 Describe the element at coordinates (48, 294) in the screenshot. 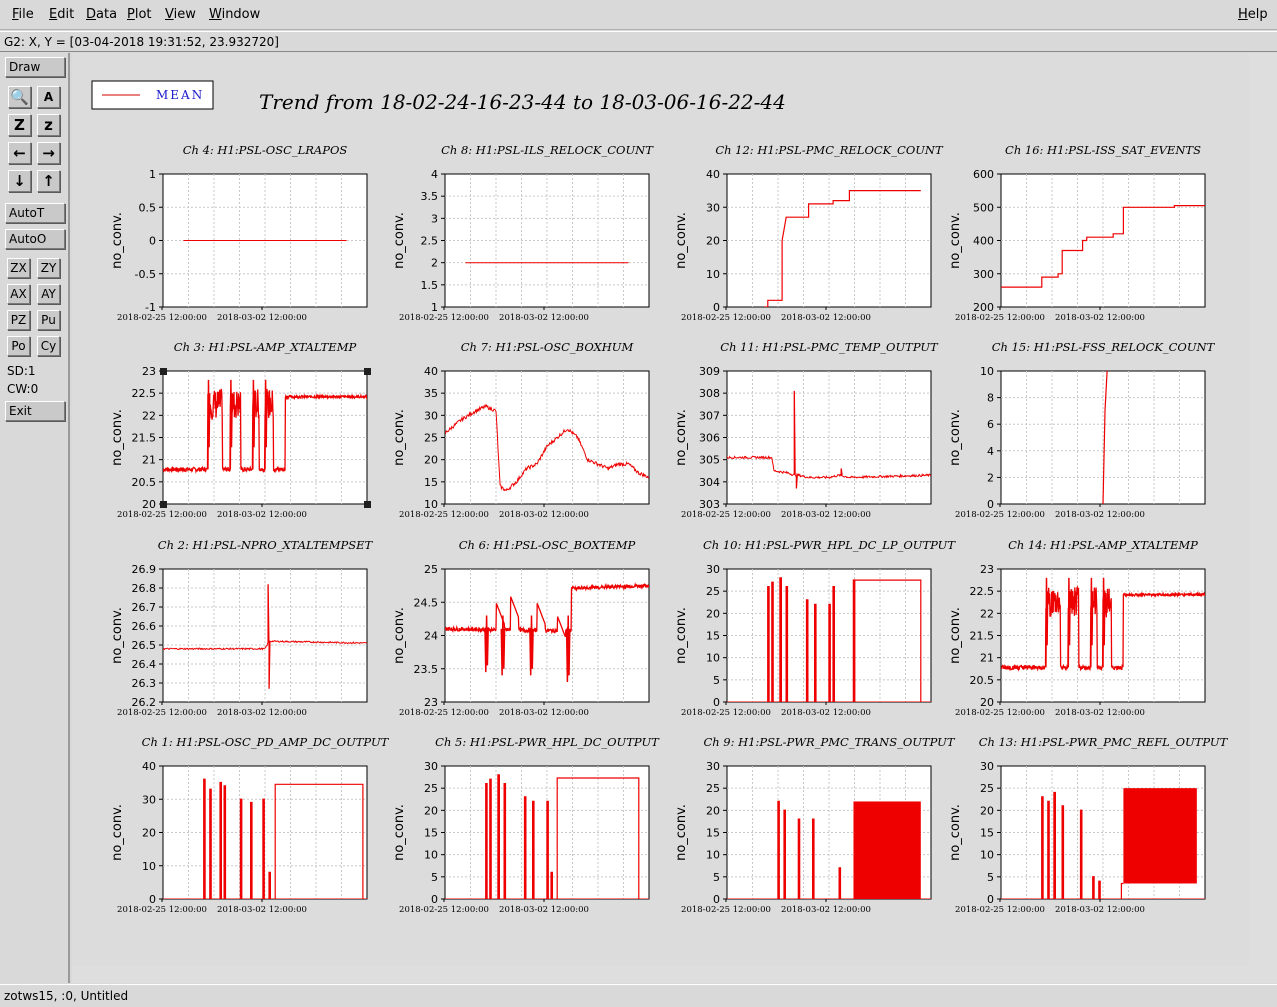

I see `ay-button: AY` at that location.